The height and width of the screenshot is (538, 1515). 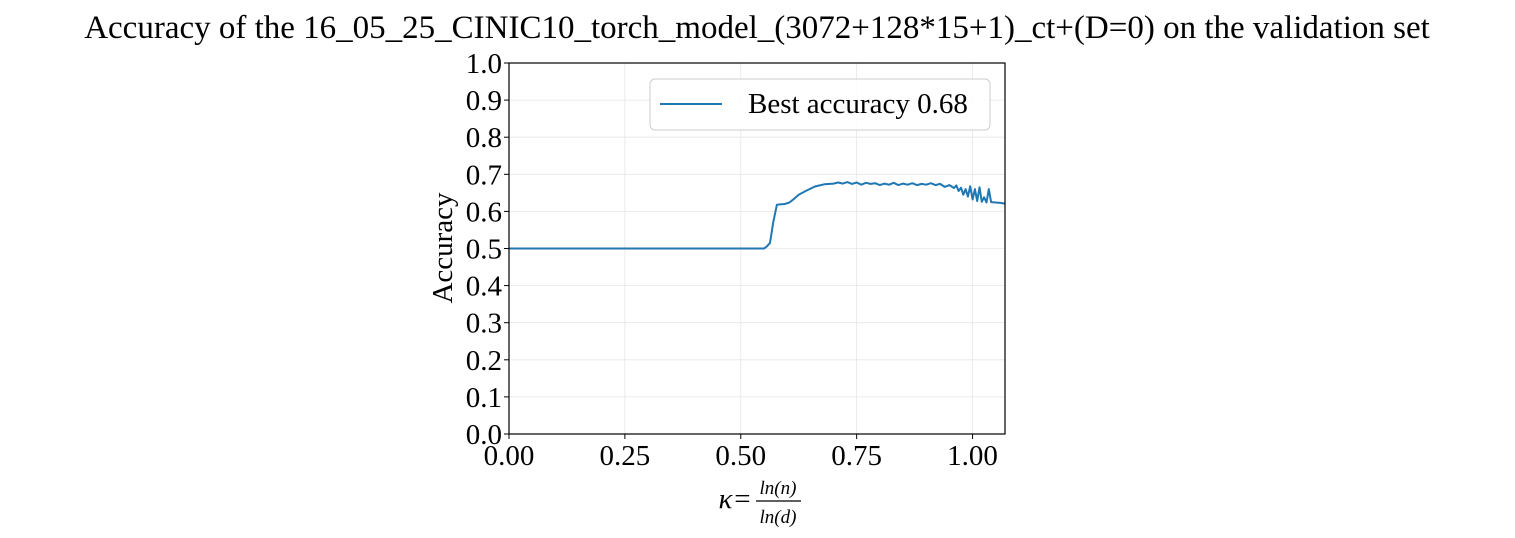 What do you see at coordinates (484, 324) in the screenshot?
I see `y-tick-label: 0.3` at bounding box center [484, 324].